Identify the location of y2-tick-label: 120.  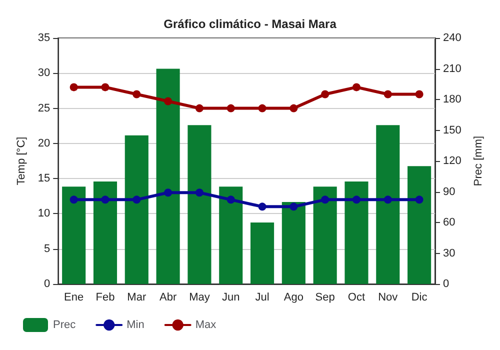
(452, 161).